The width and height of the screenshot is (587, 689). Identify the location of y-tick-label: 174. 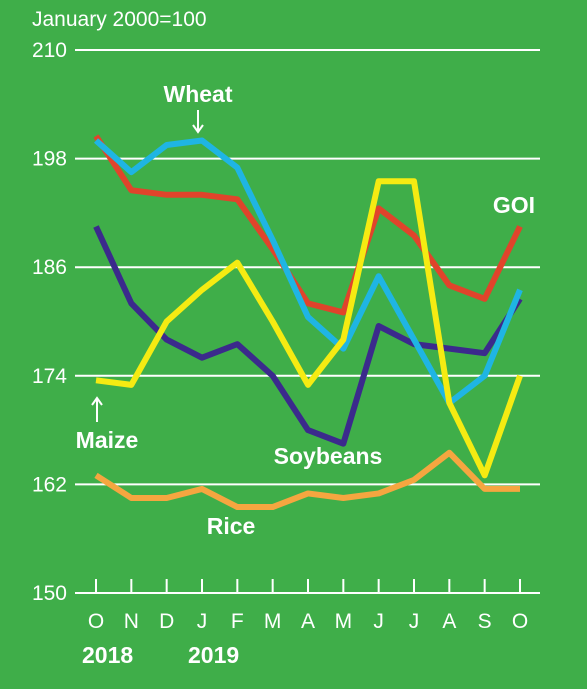
(49, 376).